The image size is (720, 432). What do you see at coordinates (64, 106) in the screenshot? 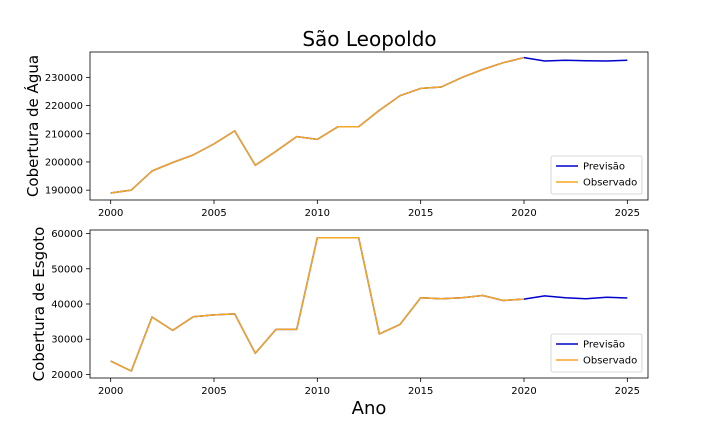
I see `y-tick-label: 220000` at bounding box center [64, 106].